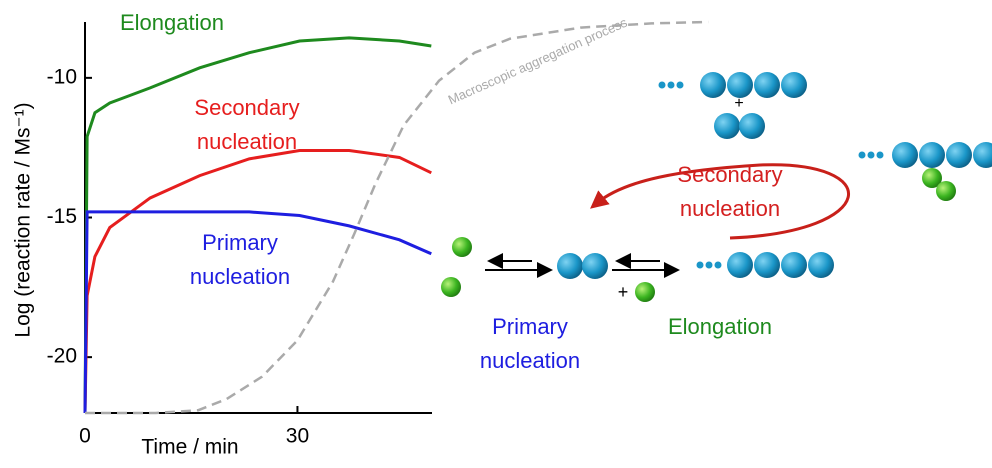 This screenshot has width=992, height=468. Describe the element at coordinates (530, 343) in the screenshot. I see `diagram-label: Primary nucleation` at that location.